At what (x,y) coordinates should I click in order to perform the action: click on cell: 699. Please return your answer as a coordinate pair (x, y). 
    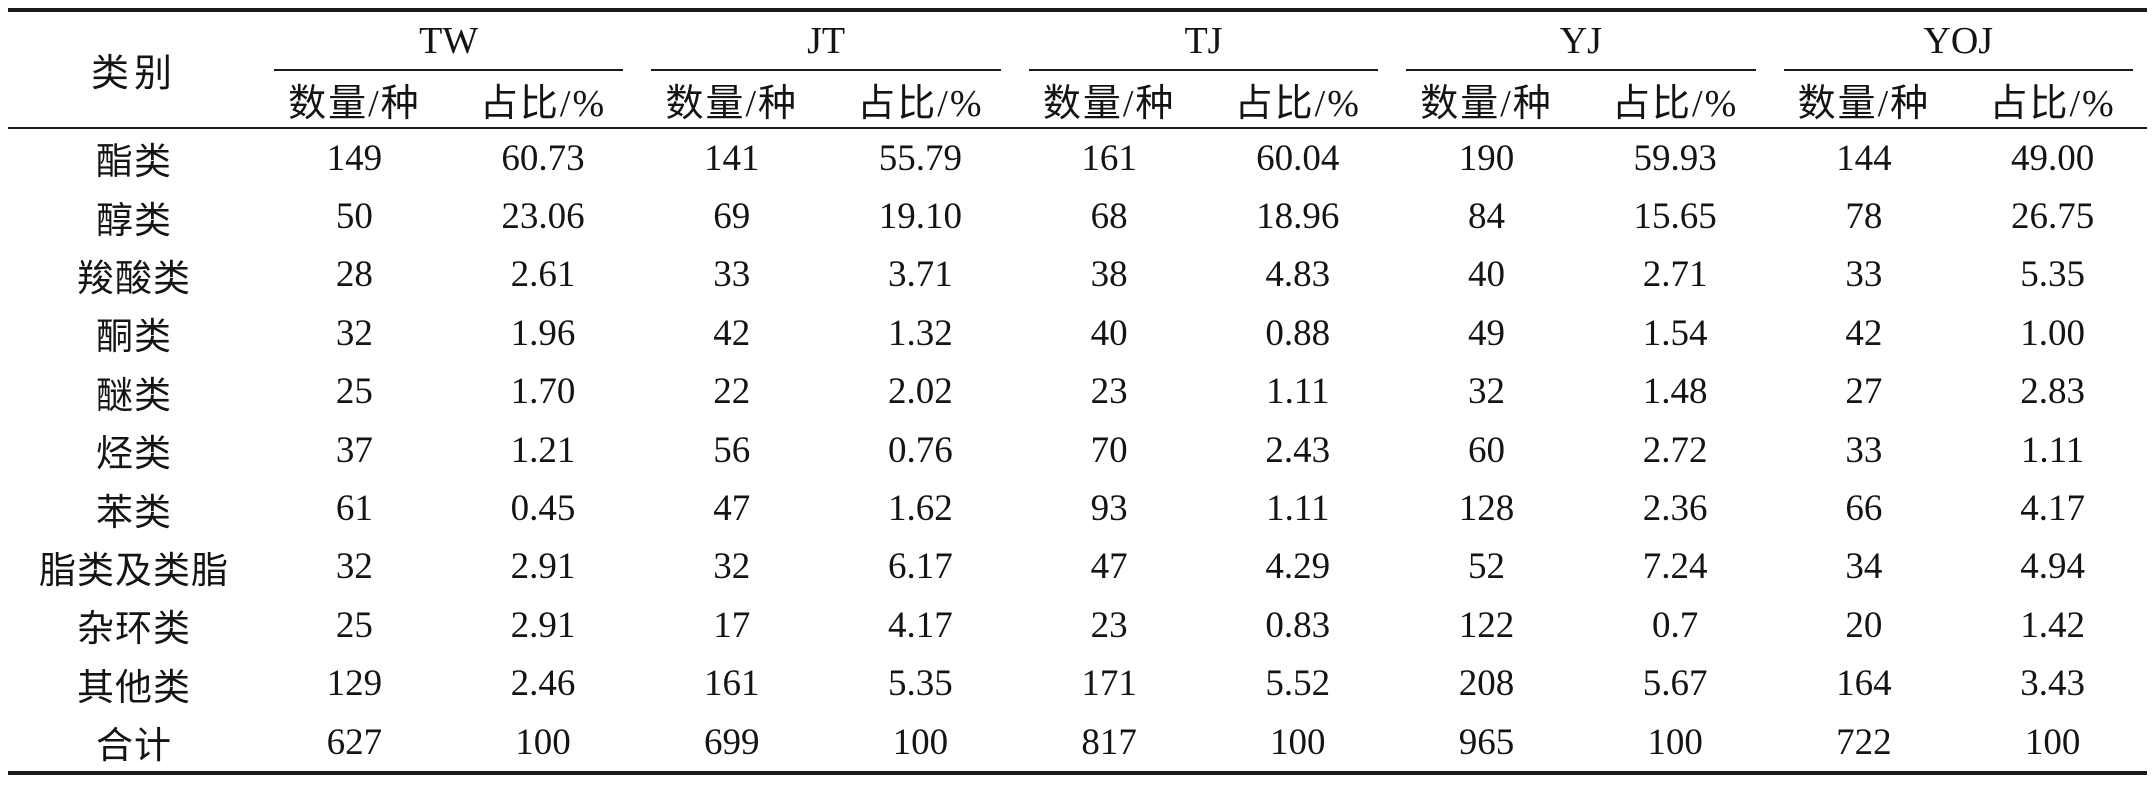
    Looking at the image, I should click on (731, 742).